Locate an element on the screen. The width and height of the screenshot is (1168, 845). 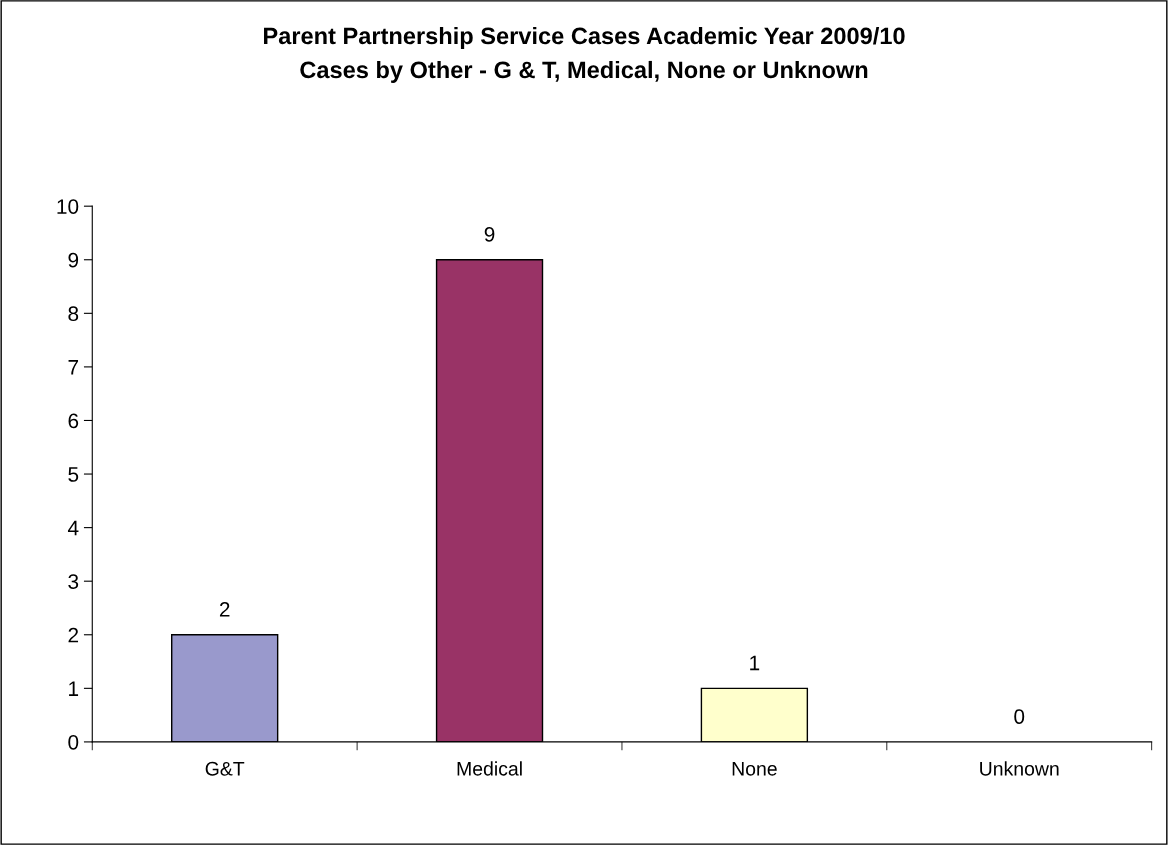
y-tick-label: 5 is located at coordinates (73, 474).